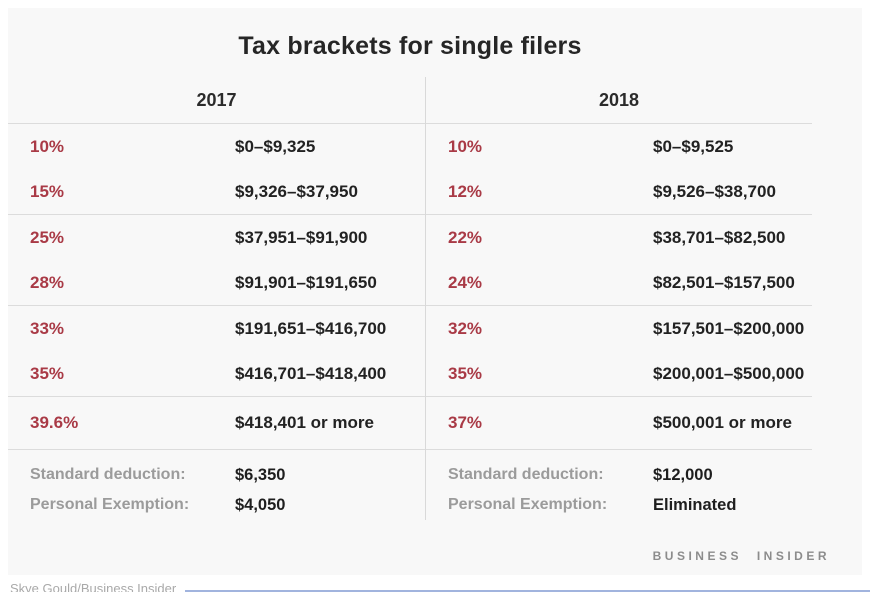 This screenshot has height=592, width=870. Describe the element at coordinates (47, 191) in the screenshot. I see `tax-rate: 15%` at that location.